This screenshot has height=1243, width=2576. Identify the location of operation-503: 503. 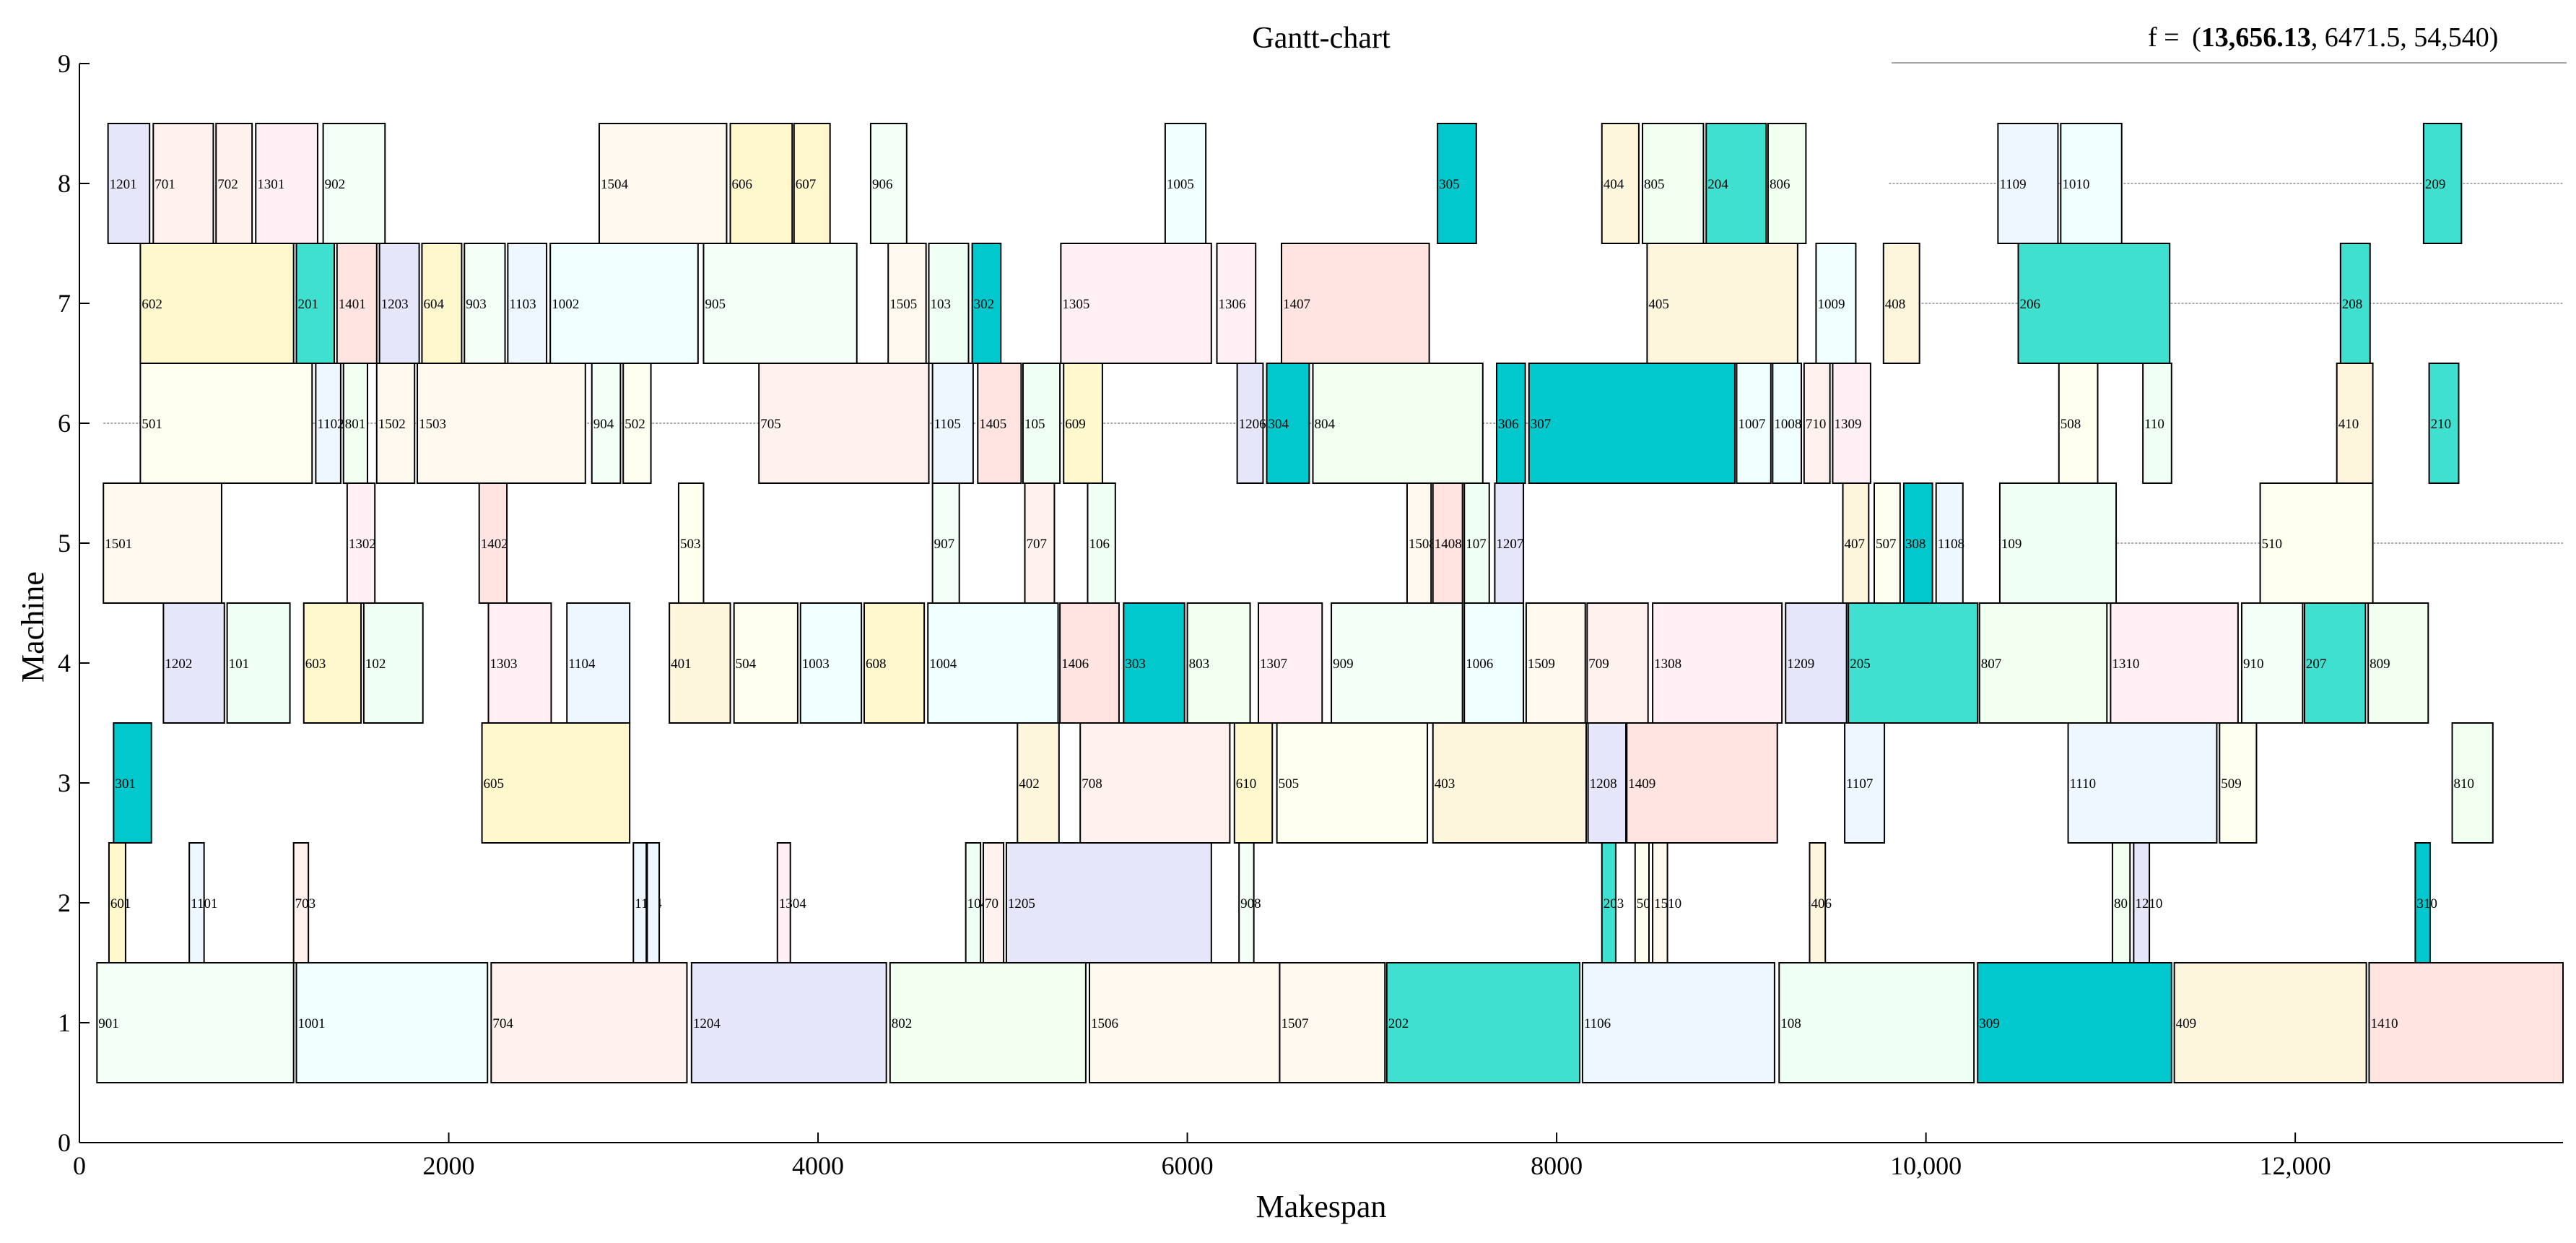
(691, 543).